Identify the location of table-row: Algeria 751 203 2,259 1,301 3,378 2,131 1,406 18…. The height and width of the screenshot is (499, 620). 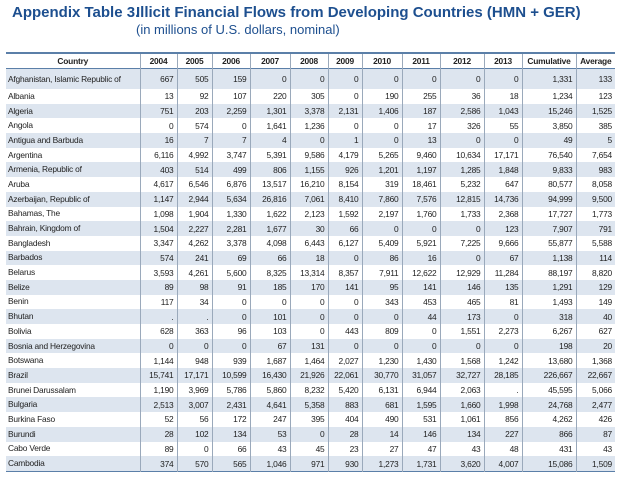
(310, 111).